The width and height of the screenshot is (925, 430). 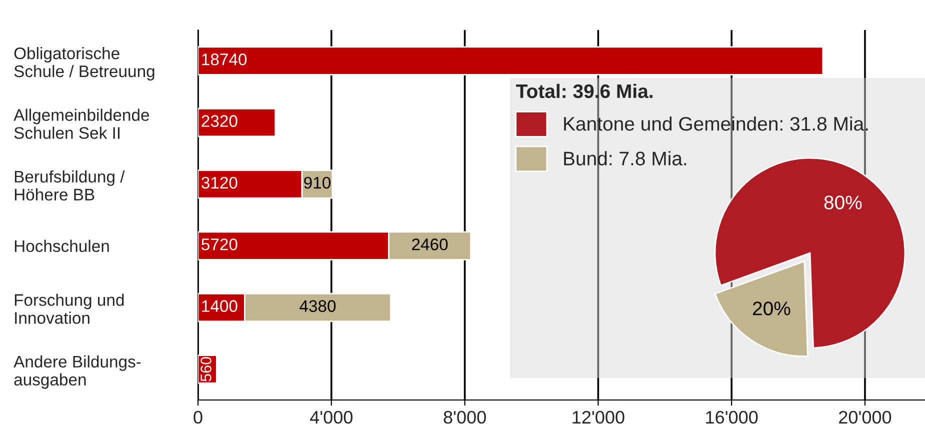 I want to click on y-tick-label: Andere Bildungs- ausgaben, so click(x=77, y=372).